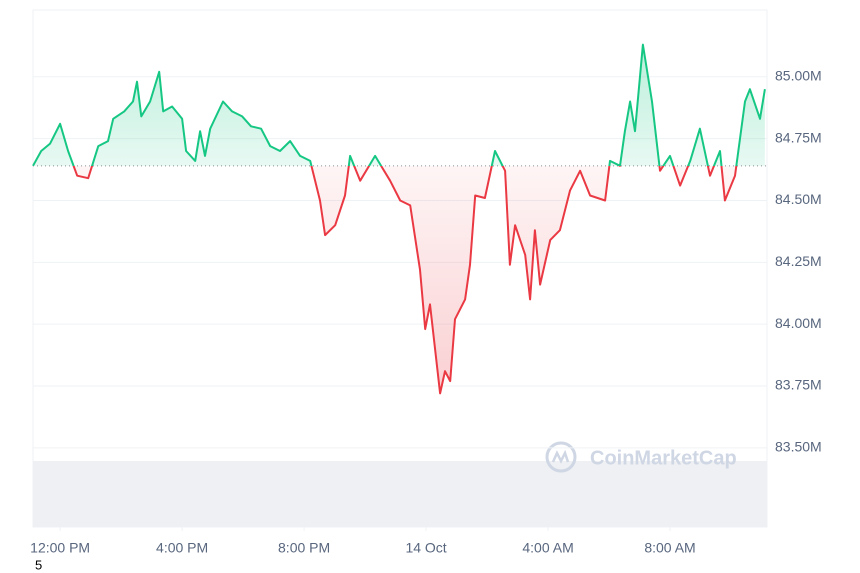 This screenshot has height=573, width=860. Describe the element at coordinates (547, 548) in the screenshot. I see `x-tick-label: 4:00 AM` at that location.